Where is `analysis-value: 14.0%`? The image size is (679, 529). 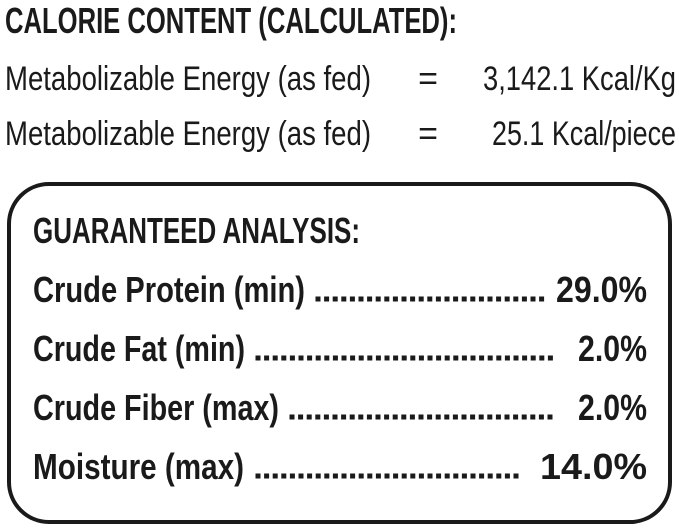 analysis-value: 14.0% is located at coordinates (593, 466).